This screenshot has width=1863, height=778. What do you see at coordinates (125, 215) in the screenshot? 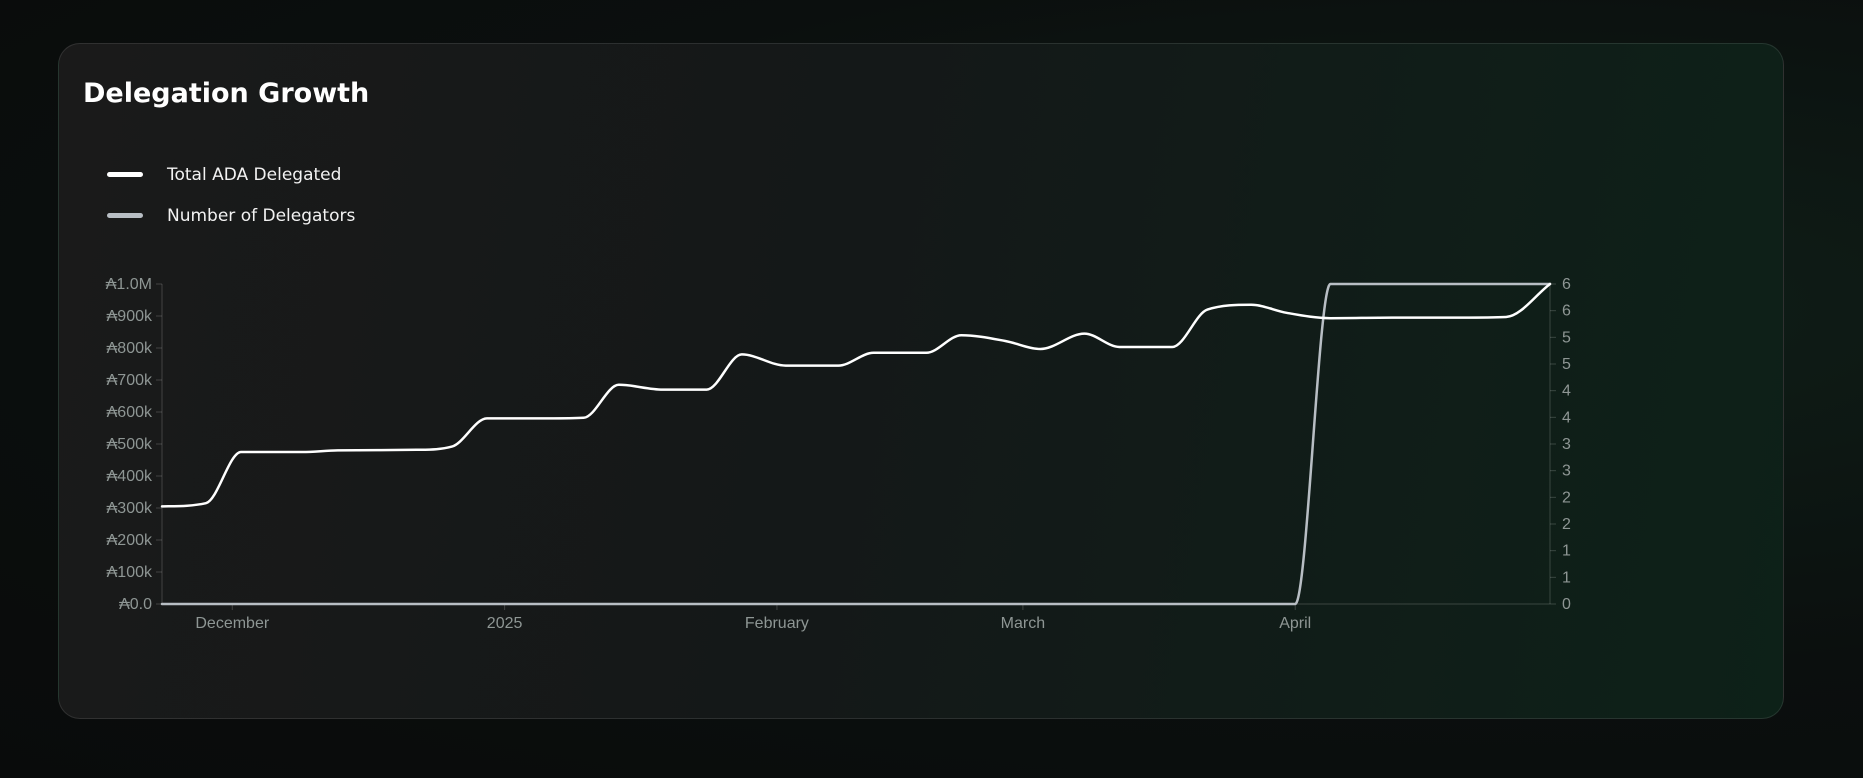
I see `legend-swatch-delegators` at bounding box center [125, 215].